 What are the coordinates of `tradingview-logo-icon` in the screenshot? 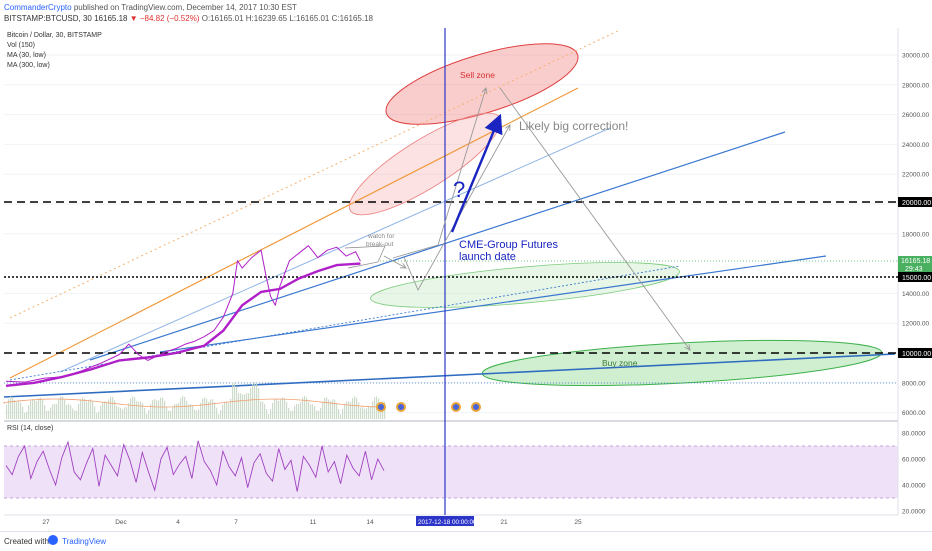 It's located at (53, 540).